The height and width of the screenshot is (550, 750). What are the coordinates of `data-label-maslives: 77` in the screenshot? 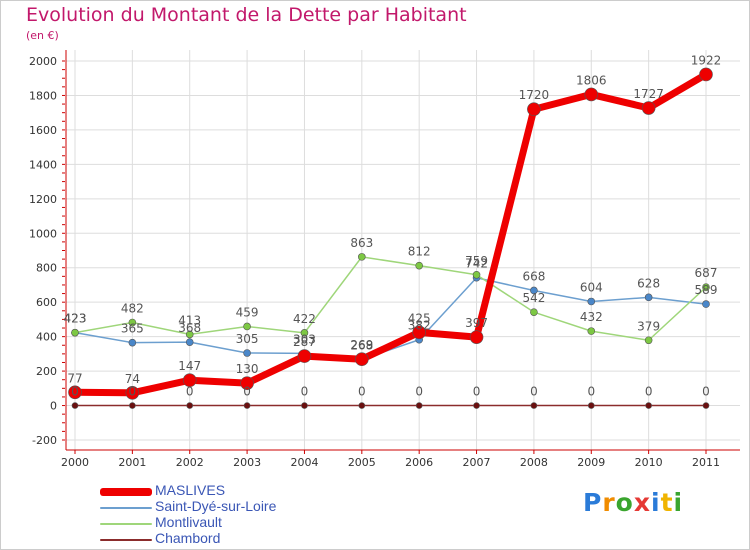 It's located at (74, 378).